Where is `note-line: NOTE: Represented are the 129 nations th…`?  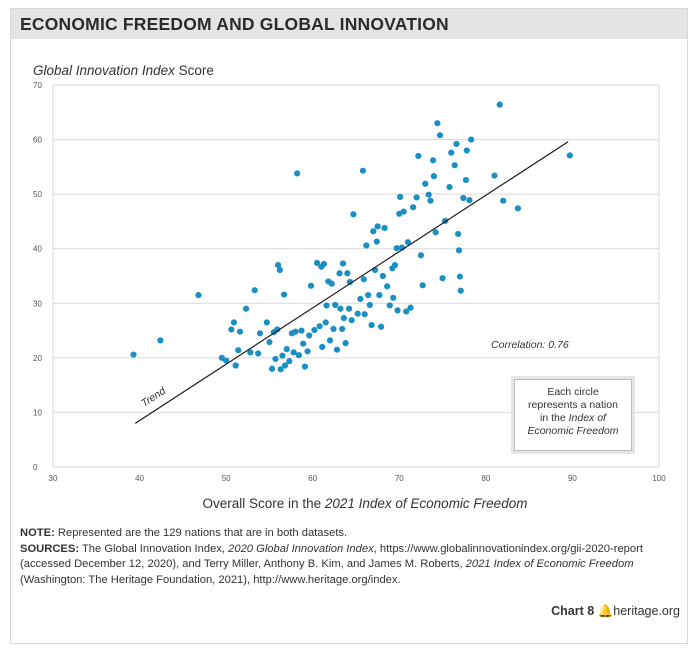
note-line: NOTE: Represented are the 129 nations th… is located at coordinates (340, 534).